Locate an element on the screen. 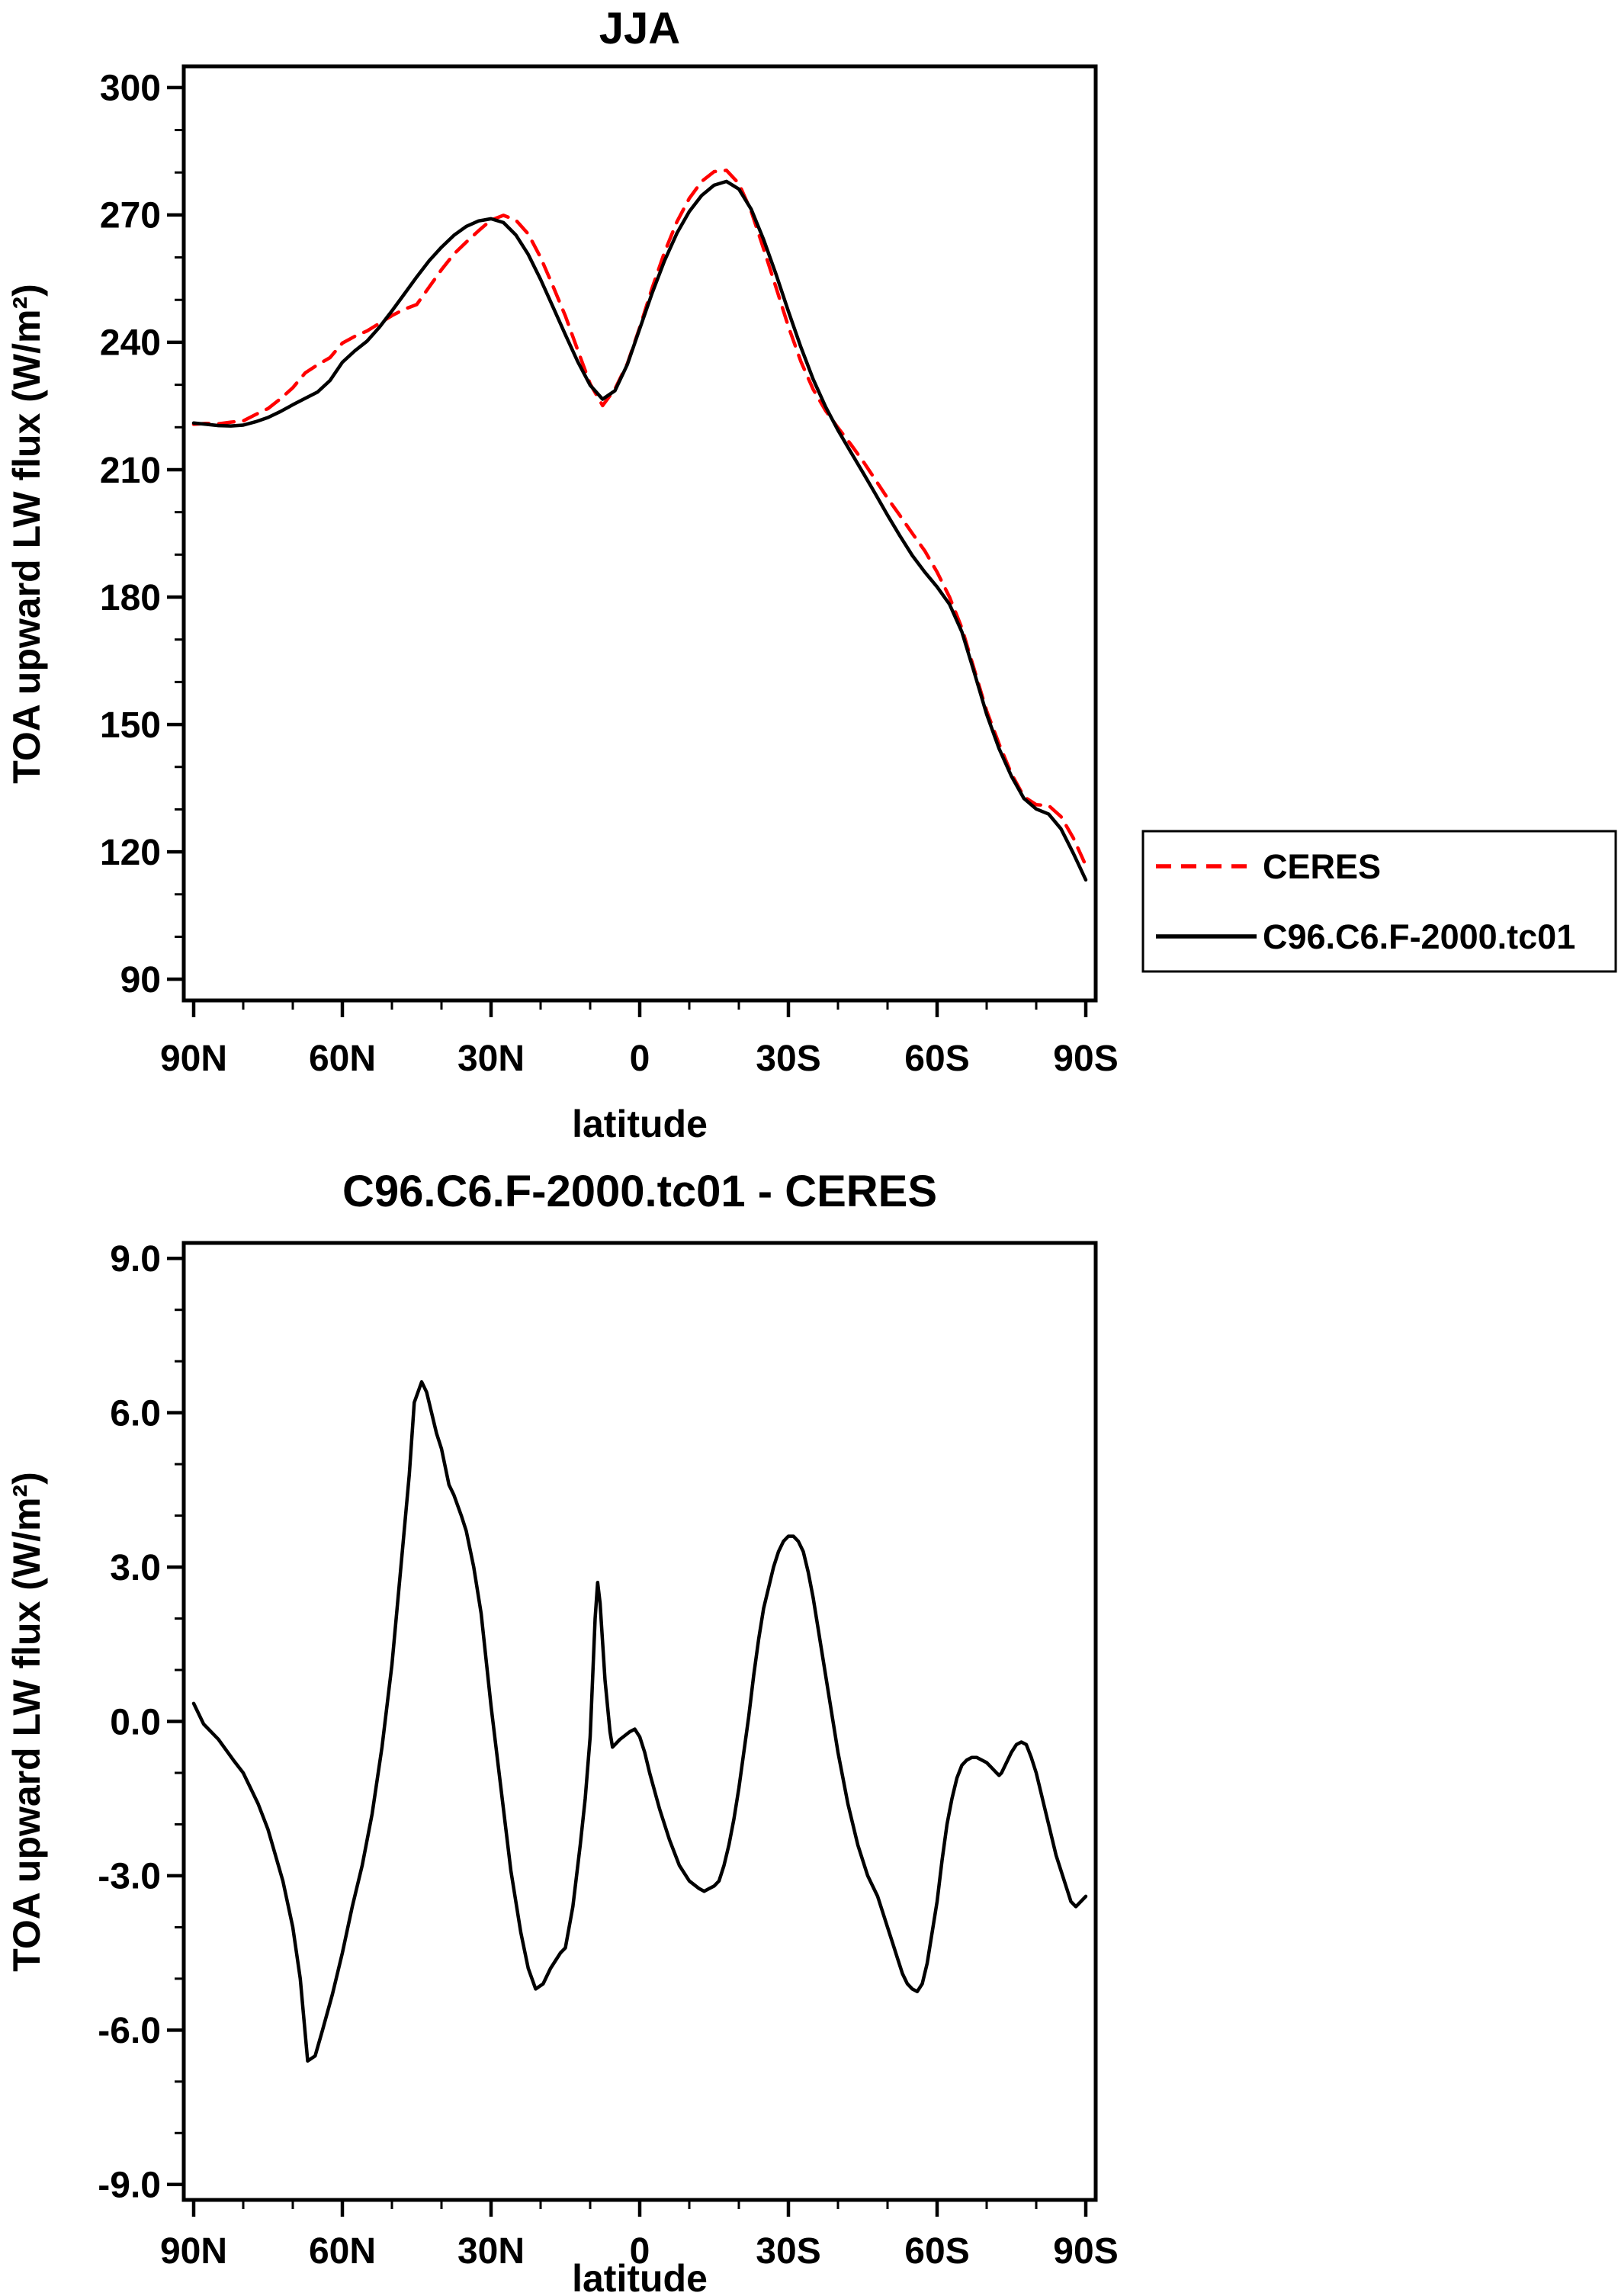  legend-label-ceres: CERES is located at coordinates (1322, 866).